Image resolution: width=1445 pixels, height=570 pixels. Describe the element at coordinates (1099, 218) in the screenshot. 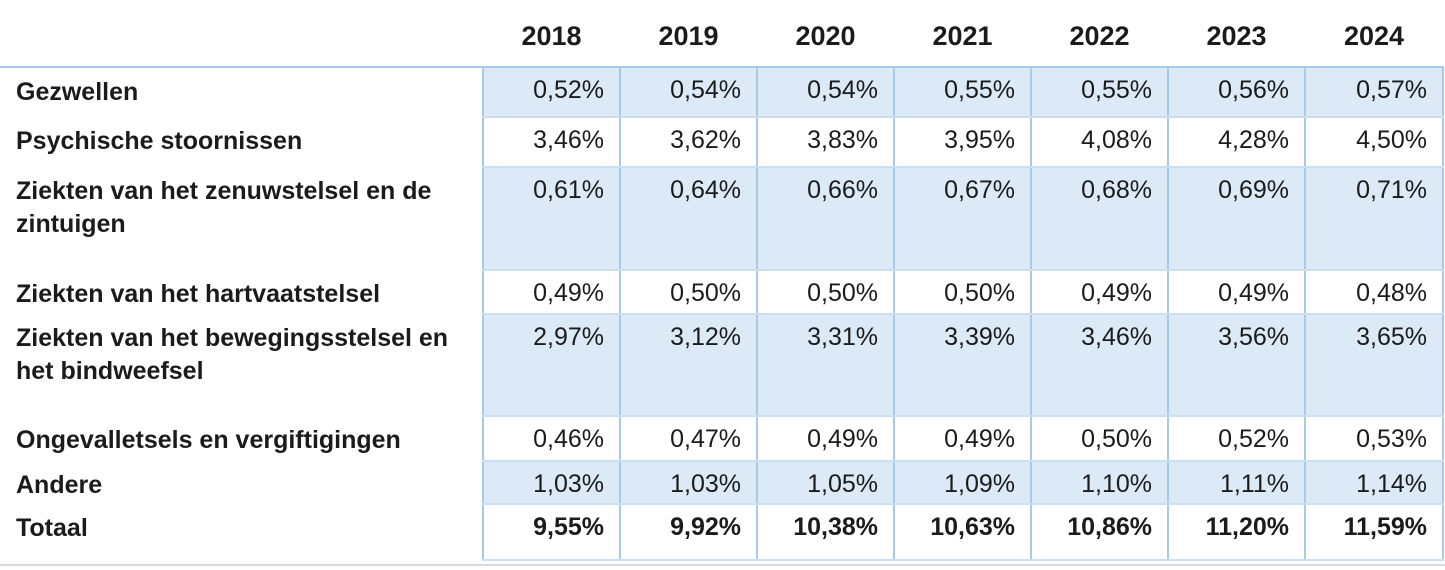

I see `value-cell: 0,68%` at that location.